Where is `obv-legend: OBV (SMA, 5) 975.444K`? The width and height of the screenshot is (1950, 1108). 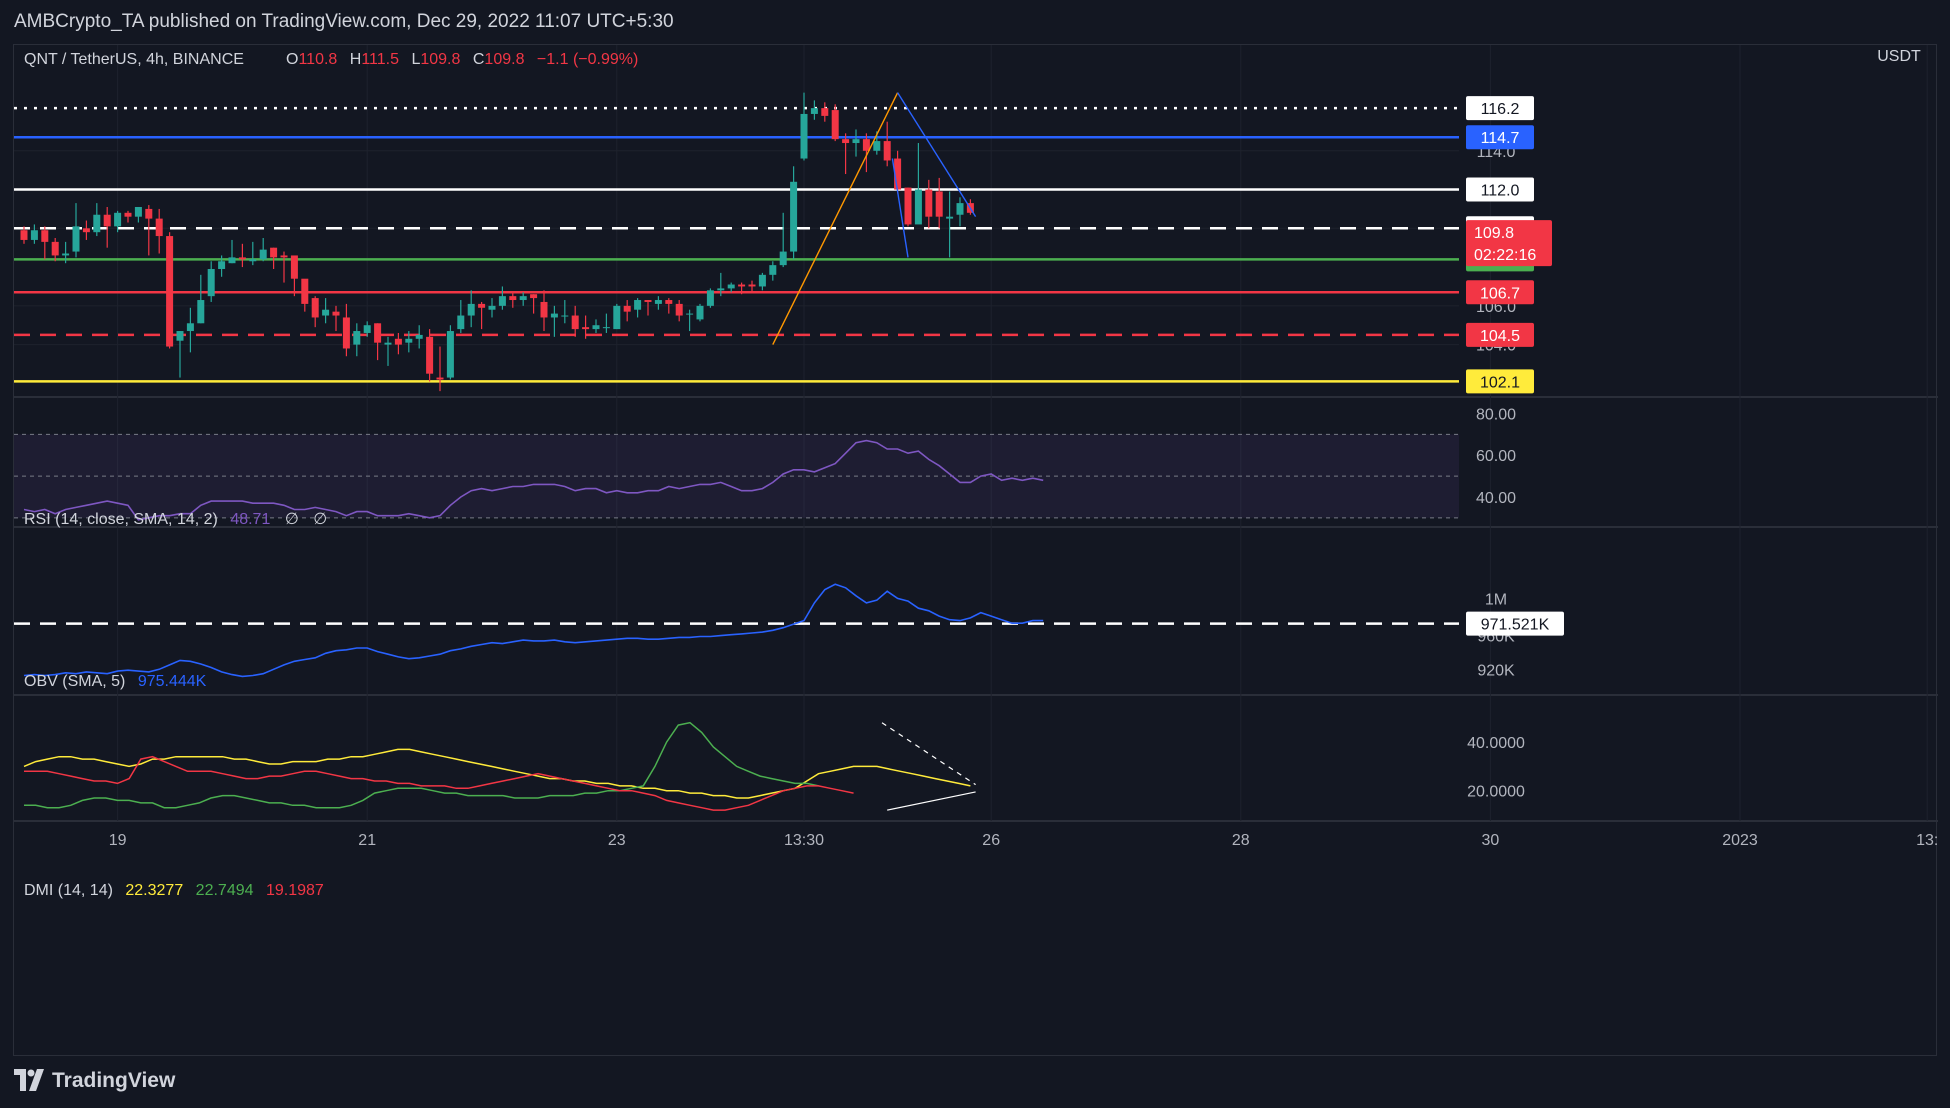
obv-legend: OBV (SMA, 5) 975.444K is located at coordinates (115, 681).